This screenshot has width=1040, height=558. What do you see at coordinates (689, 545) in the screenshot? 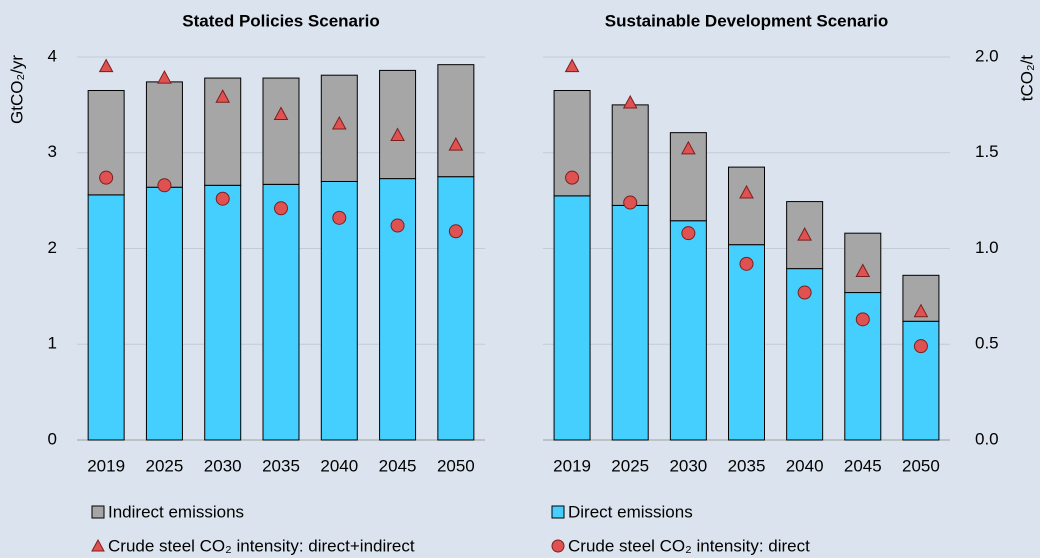
I see `legend-label: Crude steel CO₂ intensity: direct` at bounding box center [689, 545].